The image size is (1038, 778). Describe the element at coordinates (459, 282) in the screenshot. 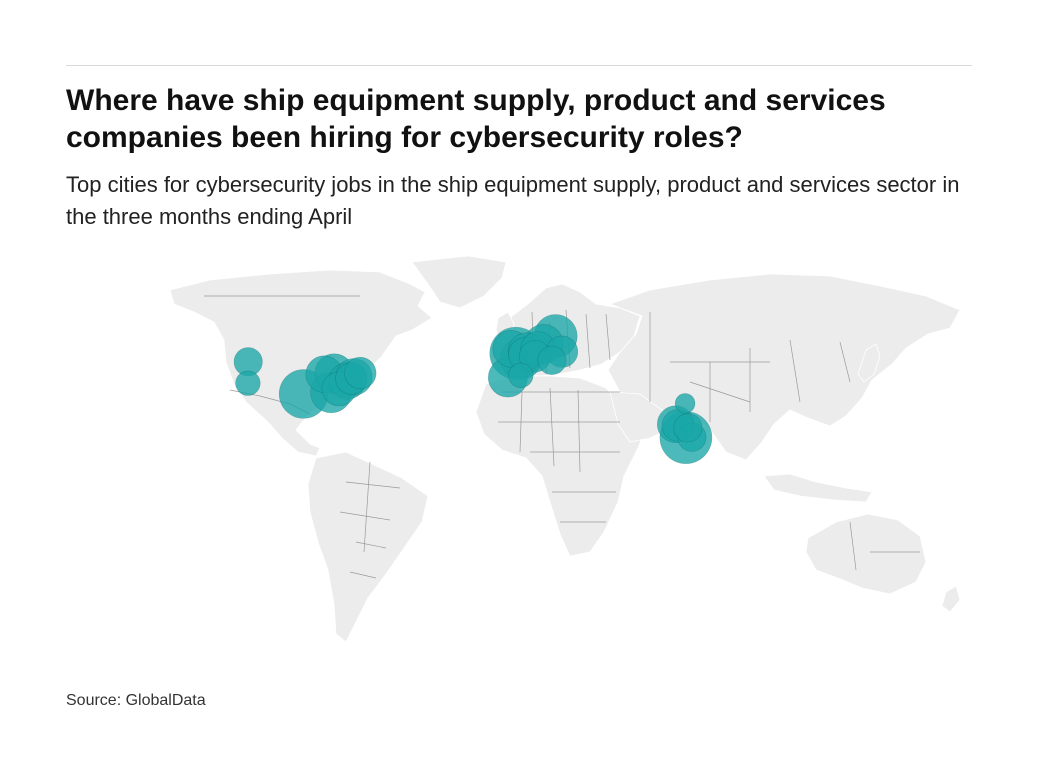

I see `land-greenland` at that location.